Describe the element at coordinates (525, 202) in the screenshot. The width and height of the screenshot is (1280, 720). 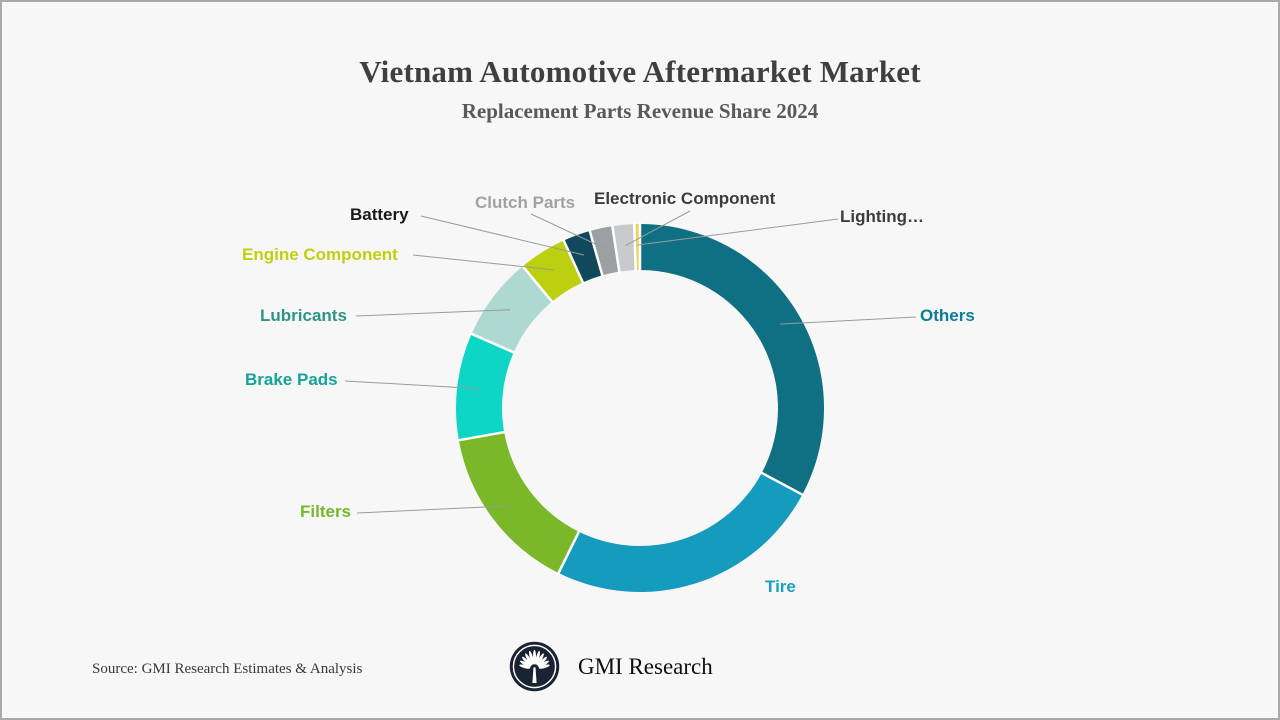
I see `slice-label-clutch-parts: Clutch Parts` at that location.